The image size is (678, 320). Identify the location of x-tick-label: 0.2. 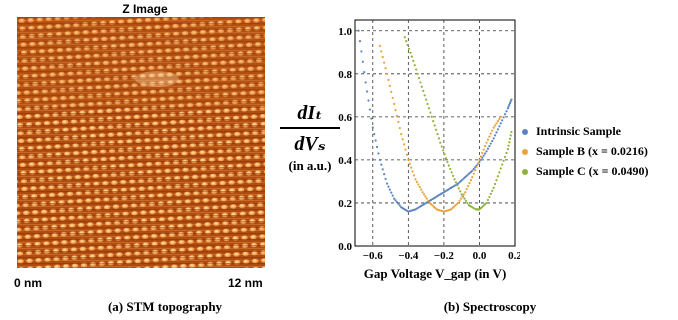
(514, 255).